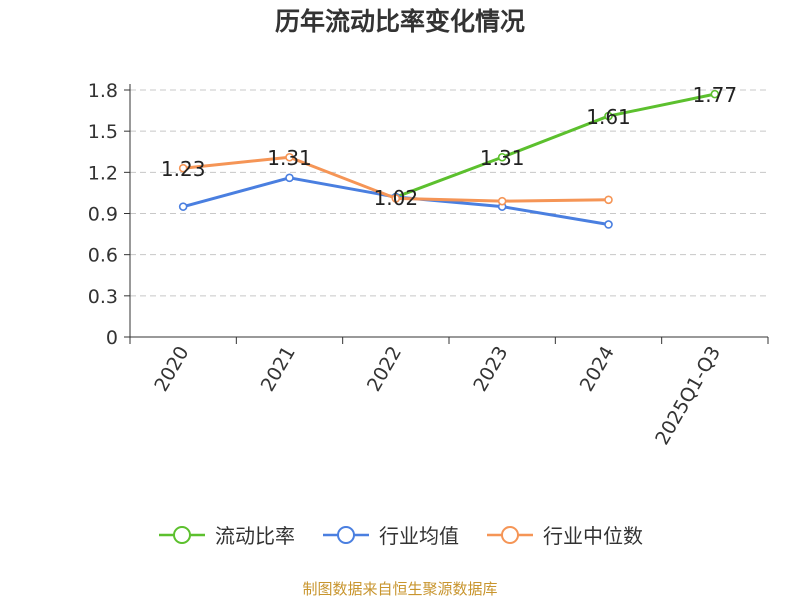 This screenshot has width=800, height=600. I want to click on data-label: 1.61, so click(608, 117).